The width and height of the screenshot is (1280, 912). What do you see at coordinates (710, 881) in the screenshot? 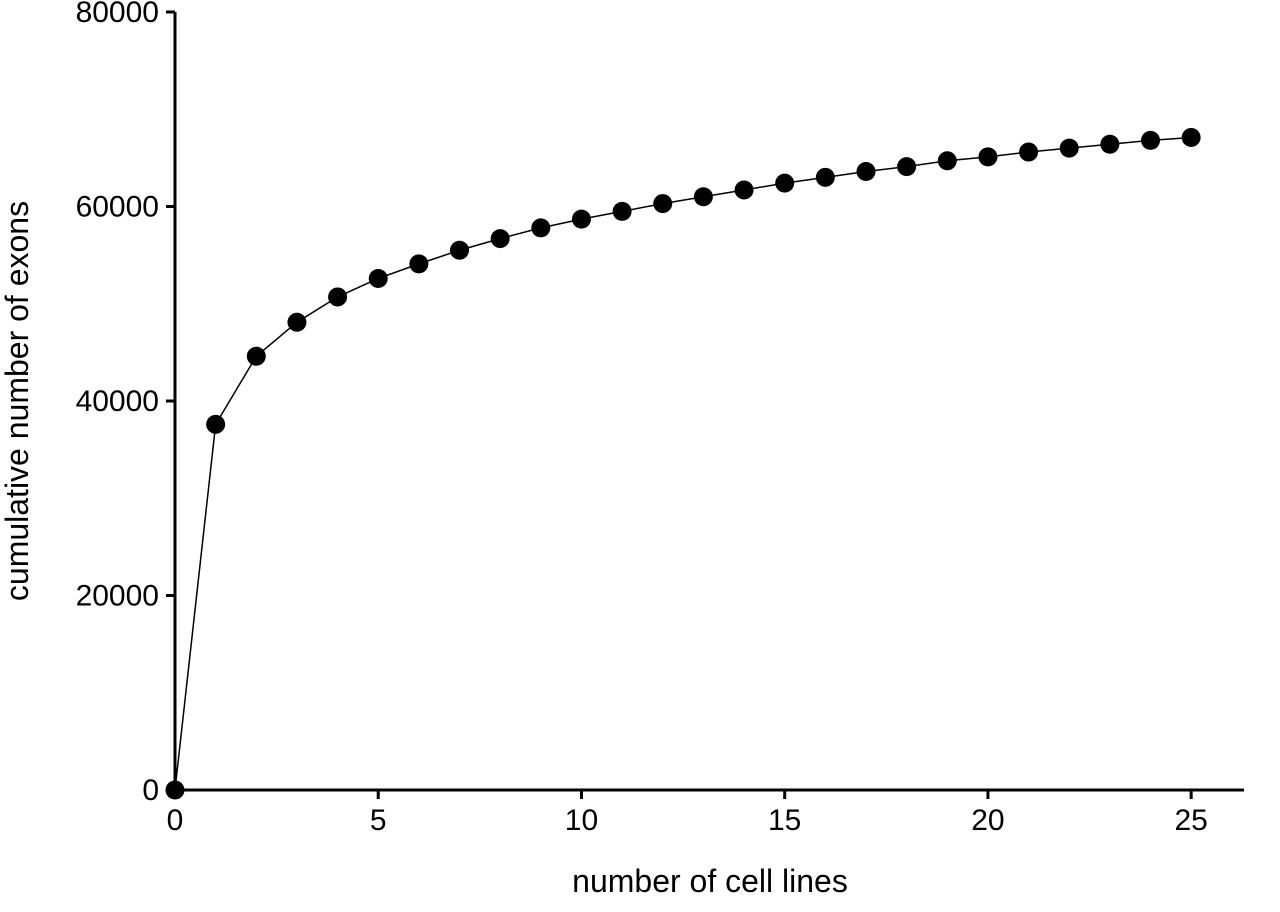
I see `x-axis-label: number of cell lines` at bounding box center [710, 881].